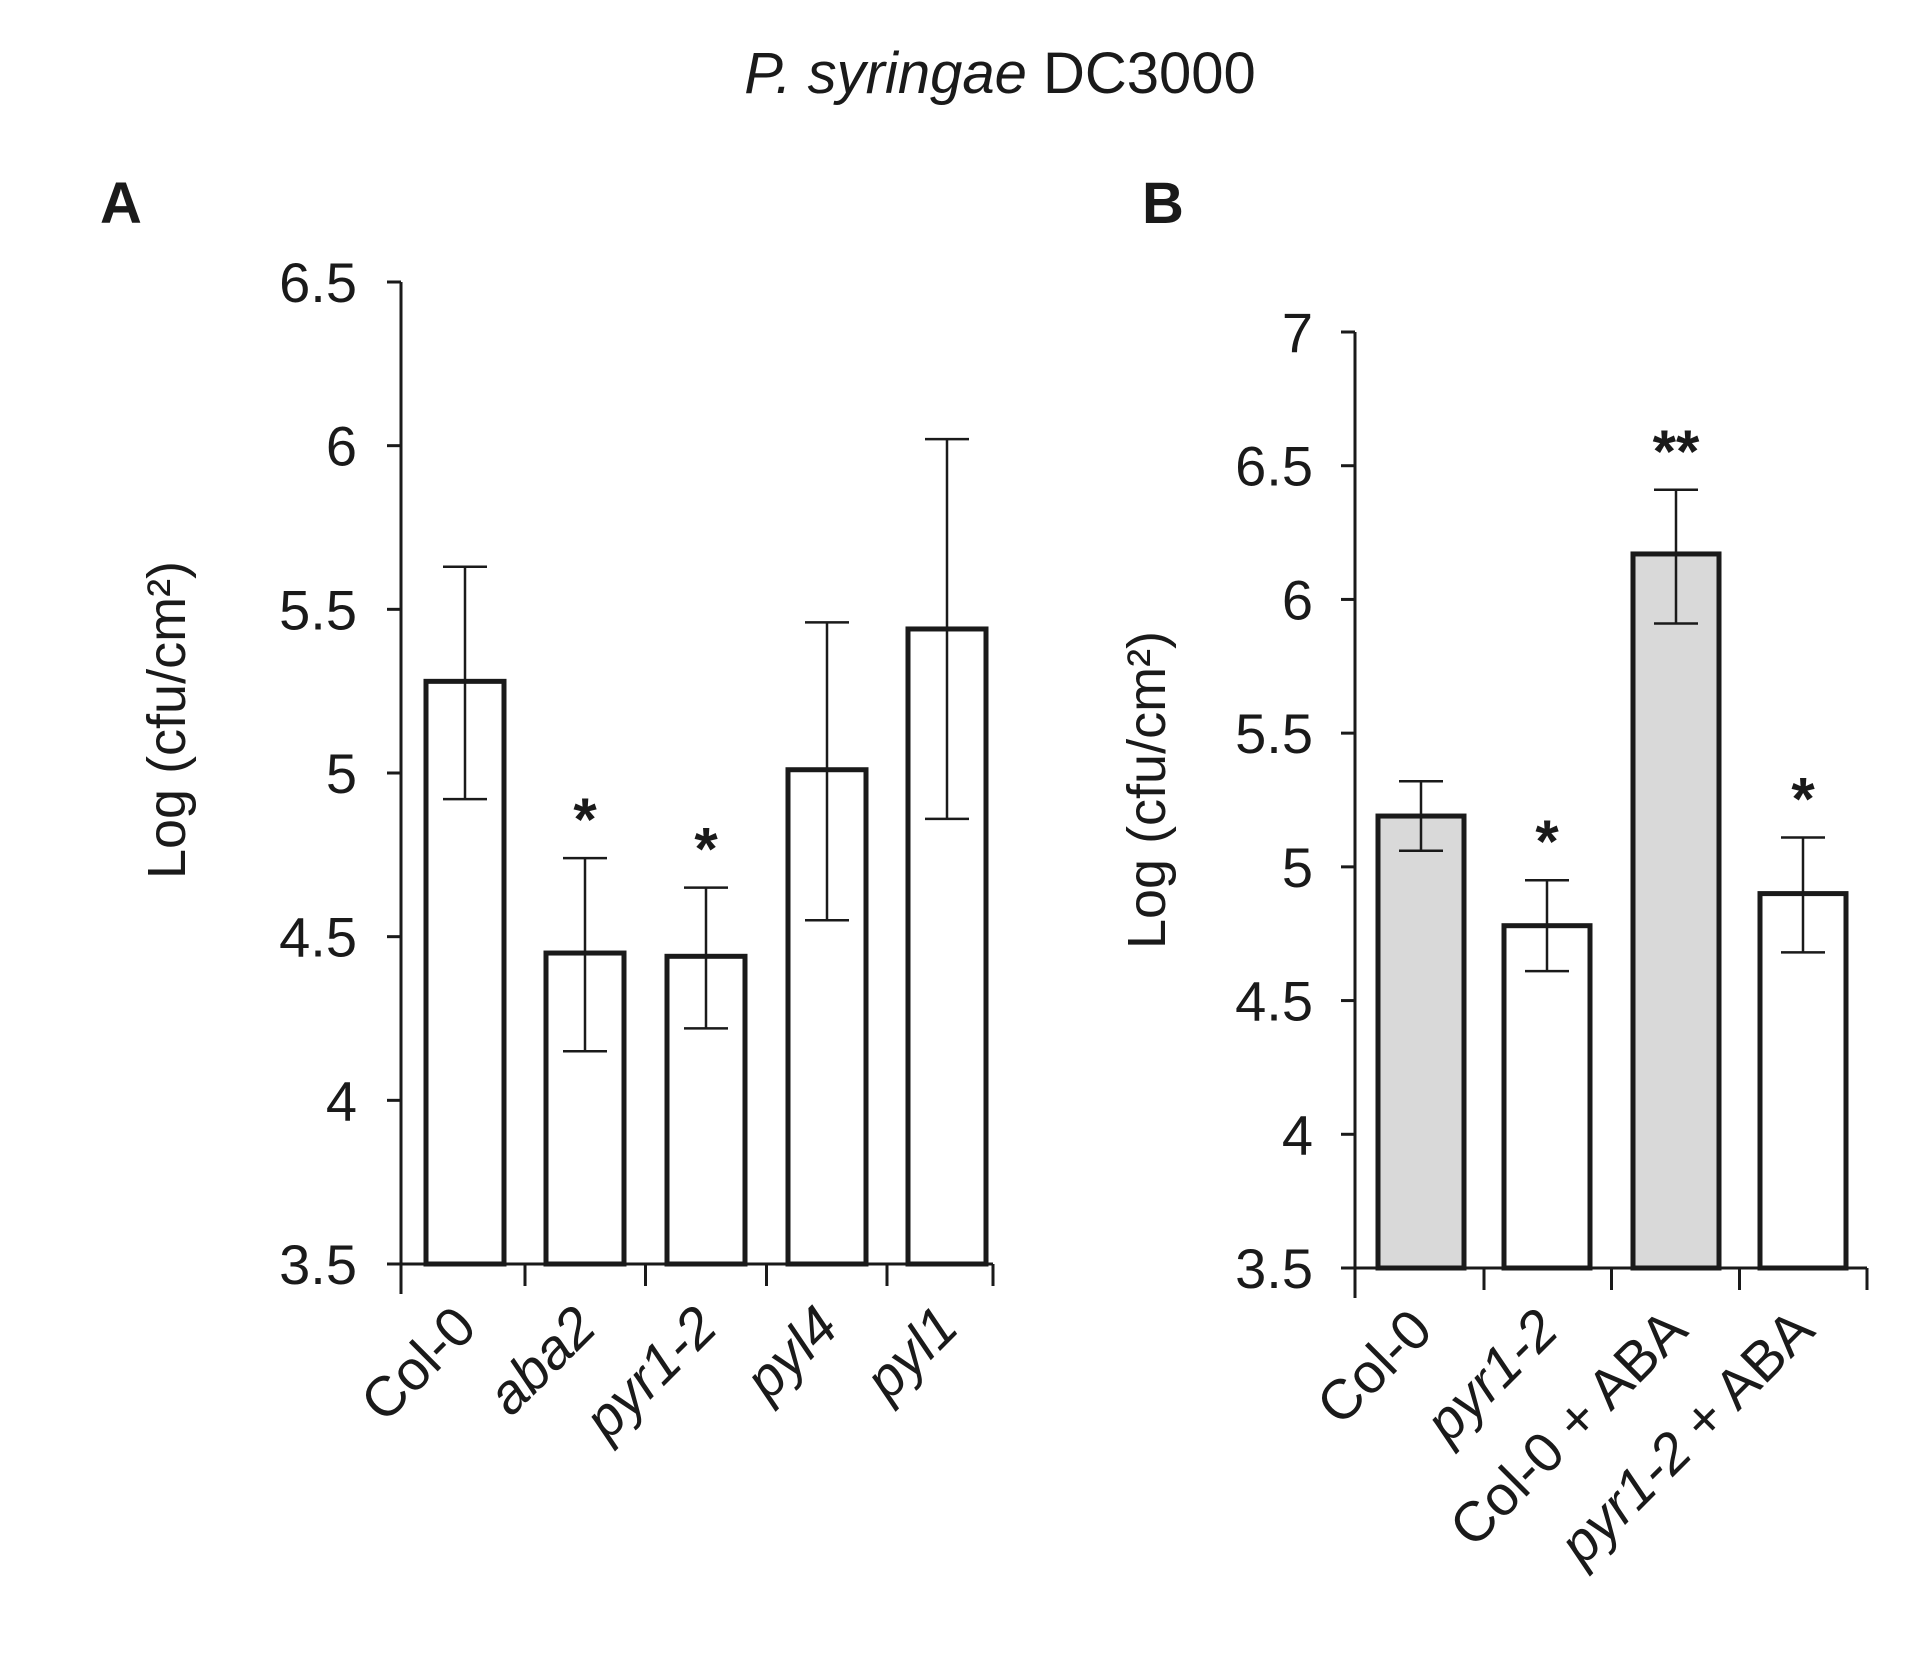 This screenshot has height=1659, width=1924. I want to click on panel-b-letter: B, so click(1163, 203).